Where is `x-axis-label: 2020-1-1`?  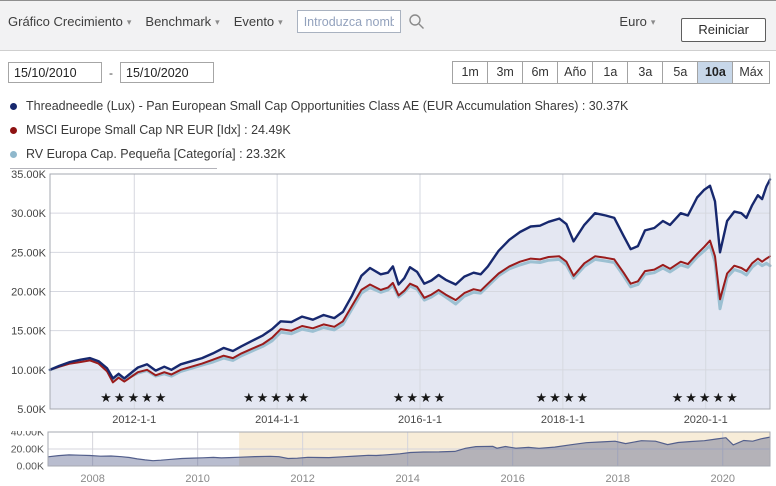 x-axis-label: 2020-1-1 is located at coordinates (706, 420).